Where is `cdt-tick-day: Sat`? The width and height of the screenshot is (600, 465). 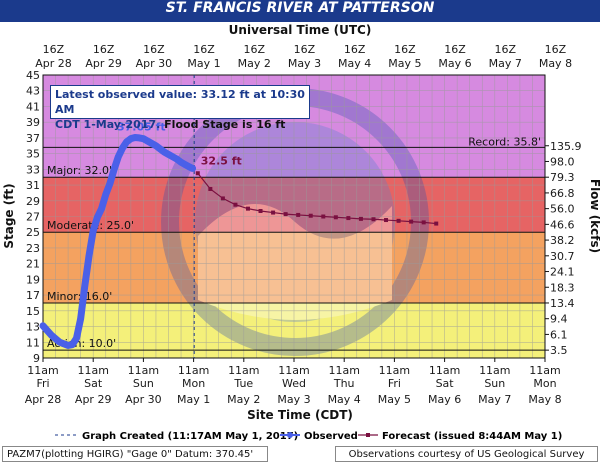
cdt-tick-day: Sat is located at coordinates (93, 383).